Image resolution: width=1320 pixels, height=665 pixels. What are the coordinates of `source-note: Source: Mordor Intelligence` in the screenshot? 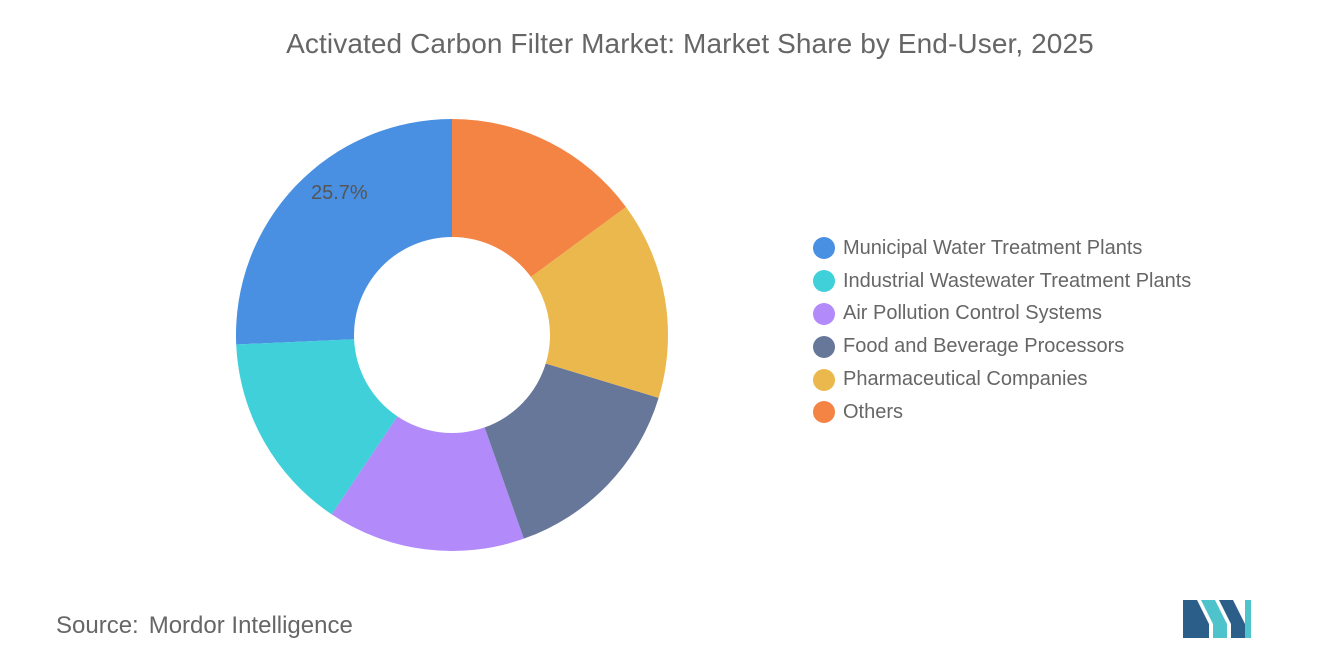 It's located at (204, 626).